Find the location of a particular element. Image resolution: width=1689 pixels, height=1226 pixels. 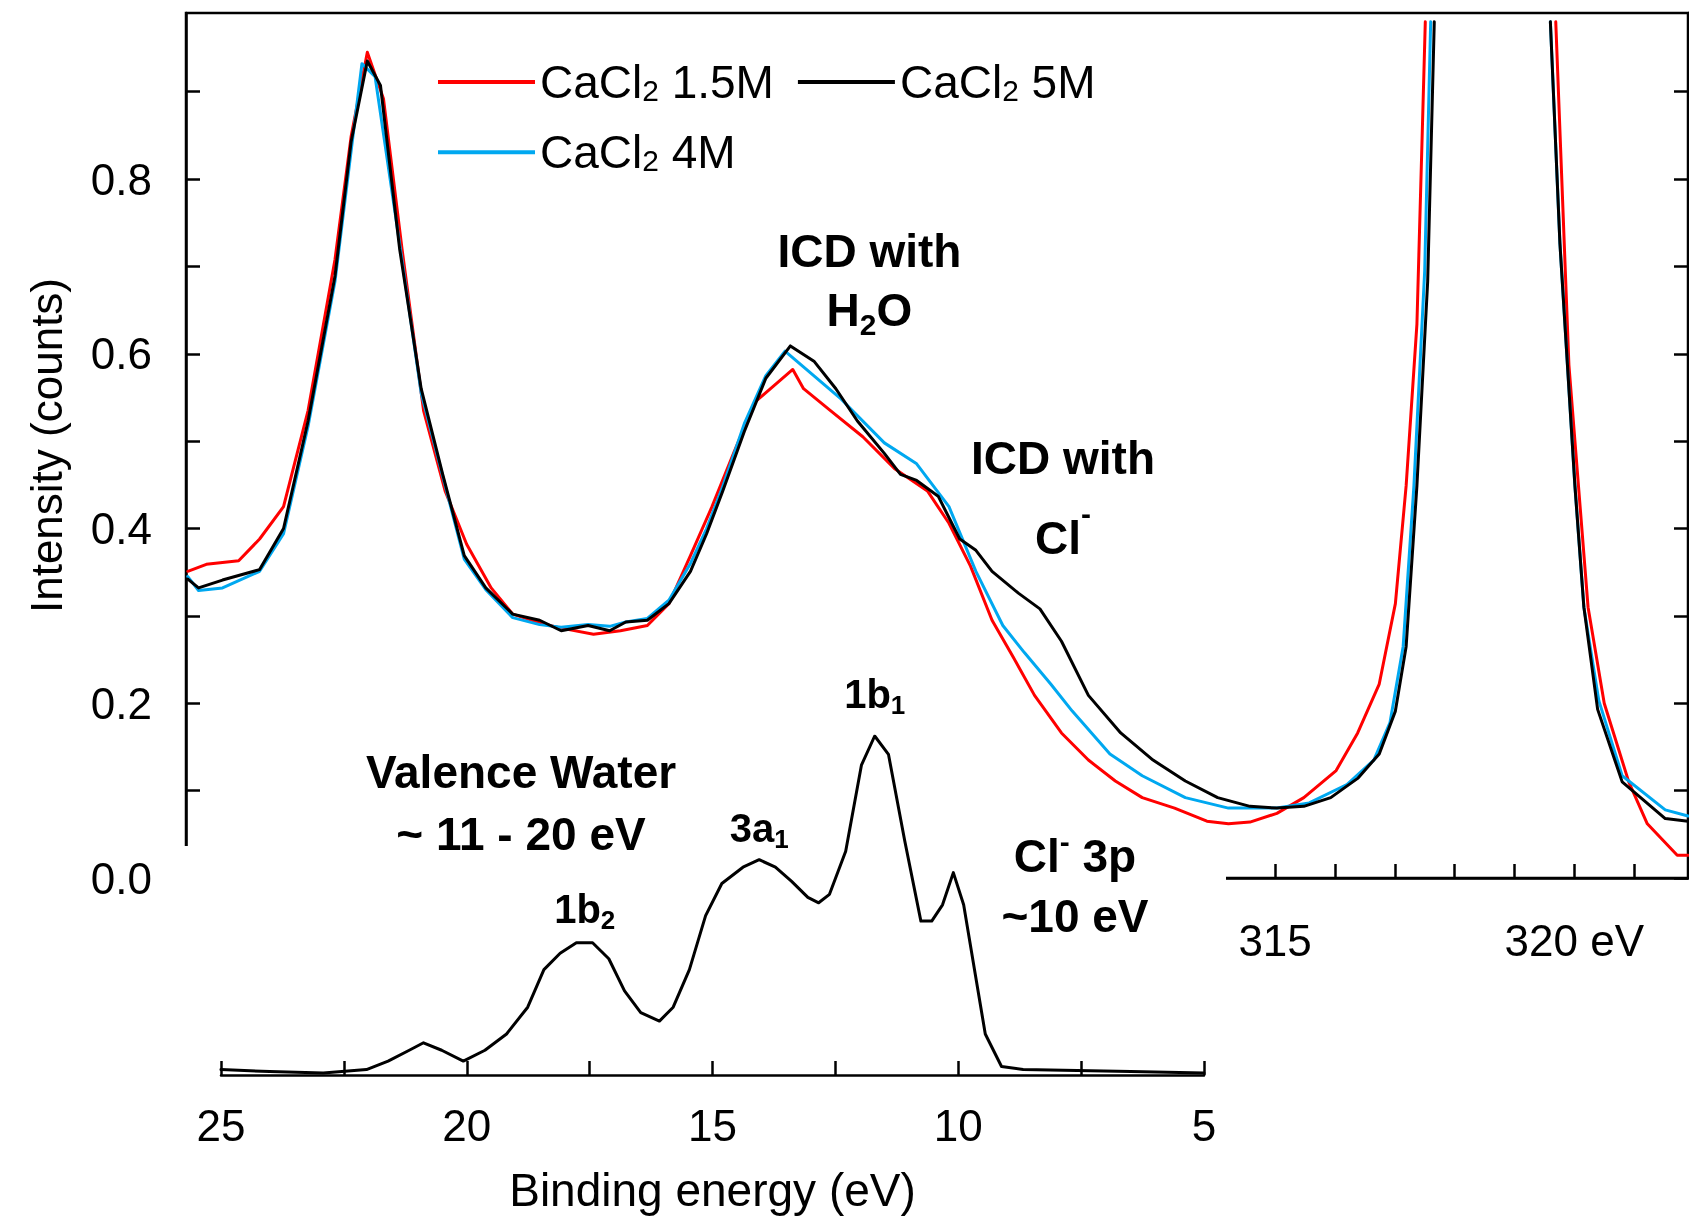

x-tick-label: 25 is located at coordinates (221, 1125).